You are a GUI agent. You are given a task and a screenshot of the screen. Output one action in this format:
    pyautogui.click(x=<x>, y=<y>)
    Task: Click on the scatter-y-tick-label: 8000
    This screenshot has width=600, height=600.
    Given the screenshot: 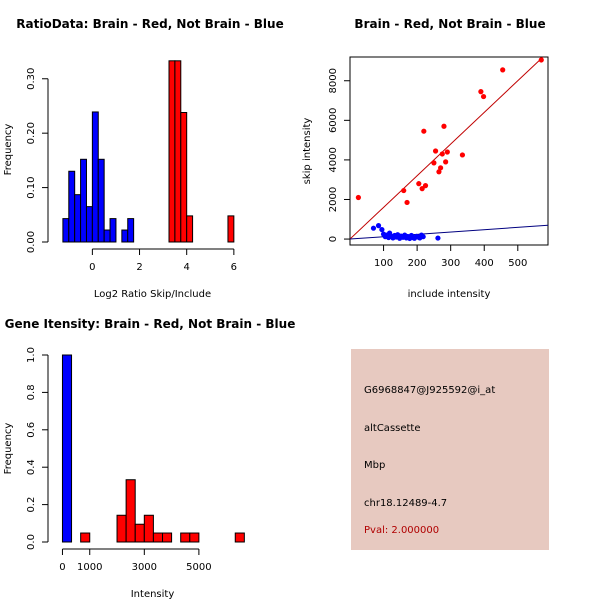 What is the action you would take?
    pyautogui.click(x=333, y=80)
    